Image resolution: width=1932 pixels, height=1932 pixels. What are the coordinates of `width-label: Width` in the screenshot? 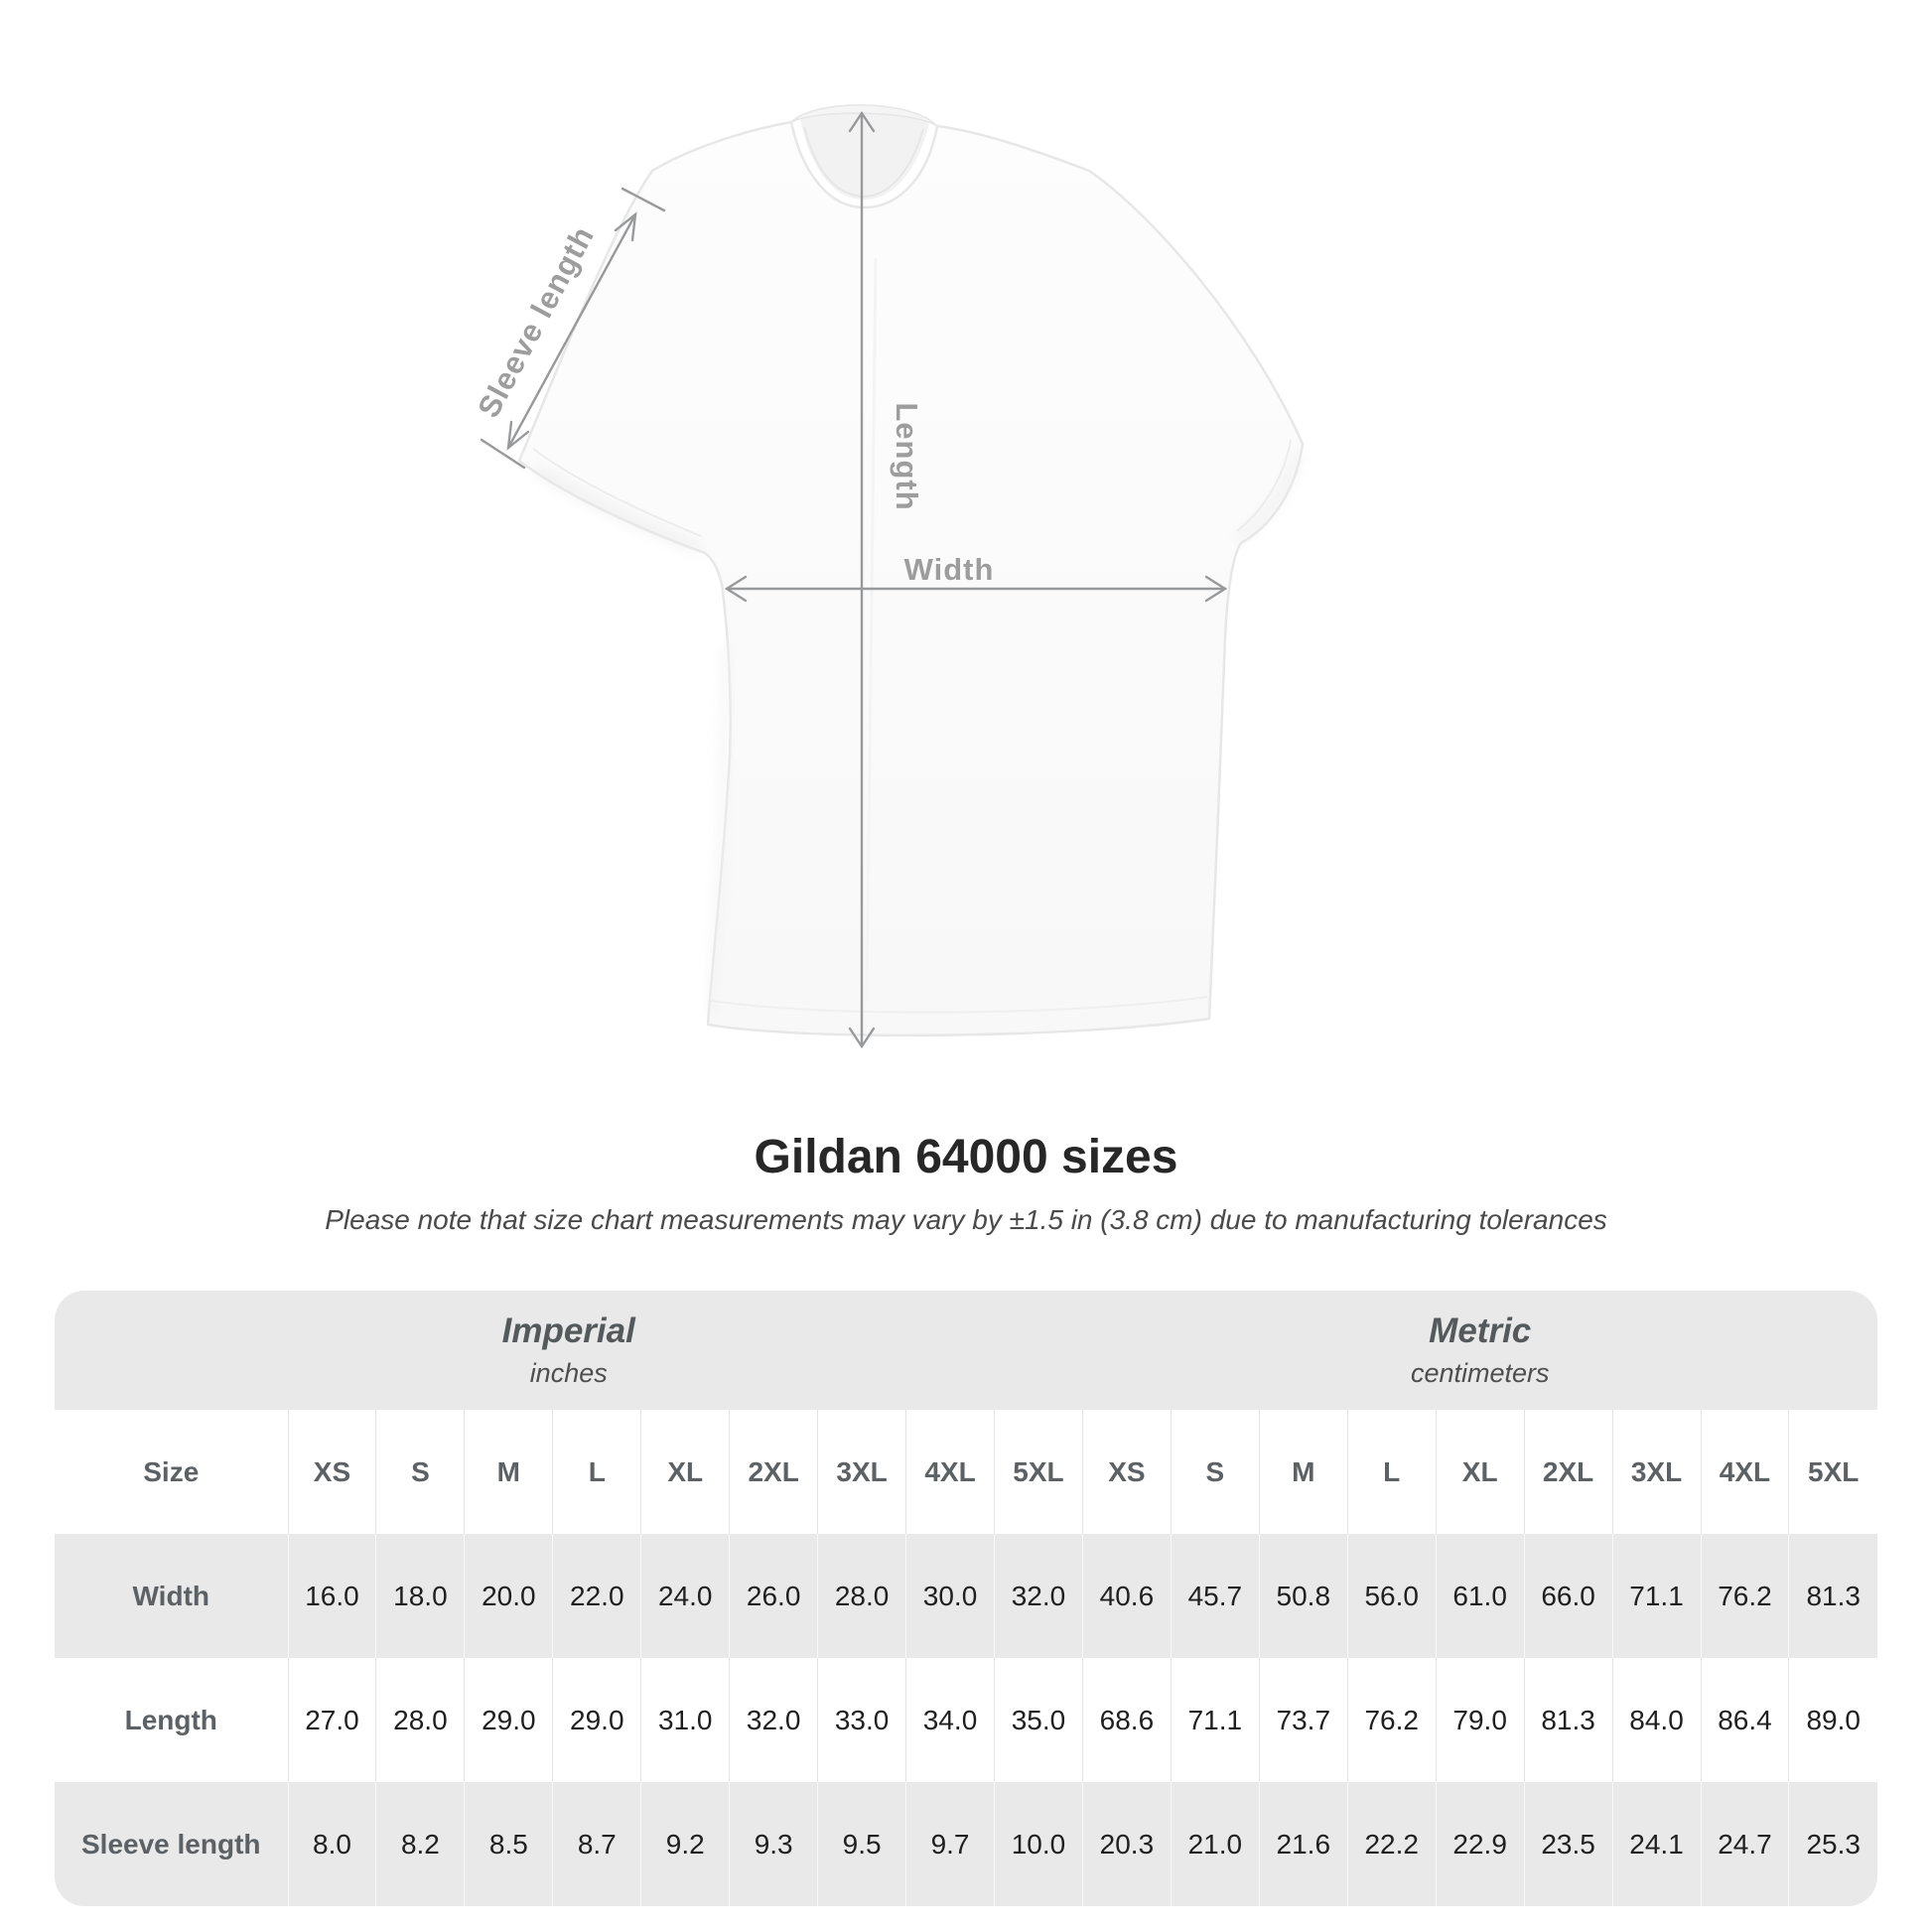 It's located at (950, 569).